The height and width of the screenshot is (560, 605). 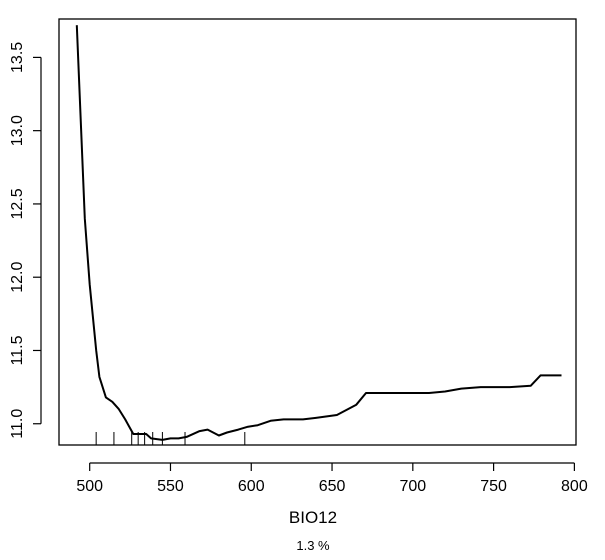 What do you see at coordinates (313, 517) in the screenshot?
I see `x-axis-label: BIO12` at bounding box center [313, 517].